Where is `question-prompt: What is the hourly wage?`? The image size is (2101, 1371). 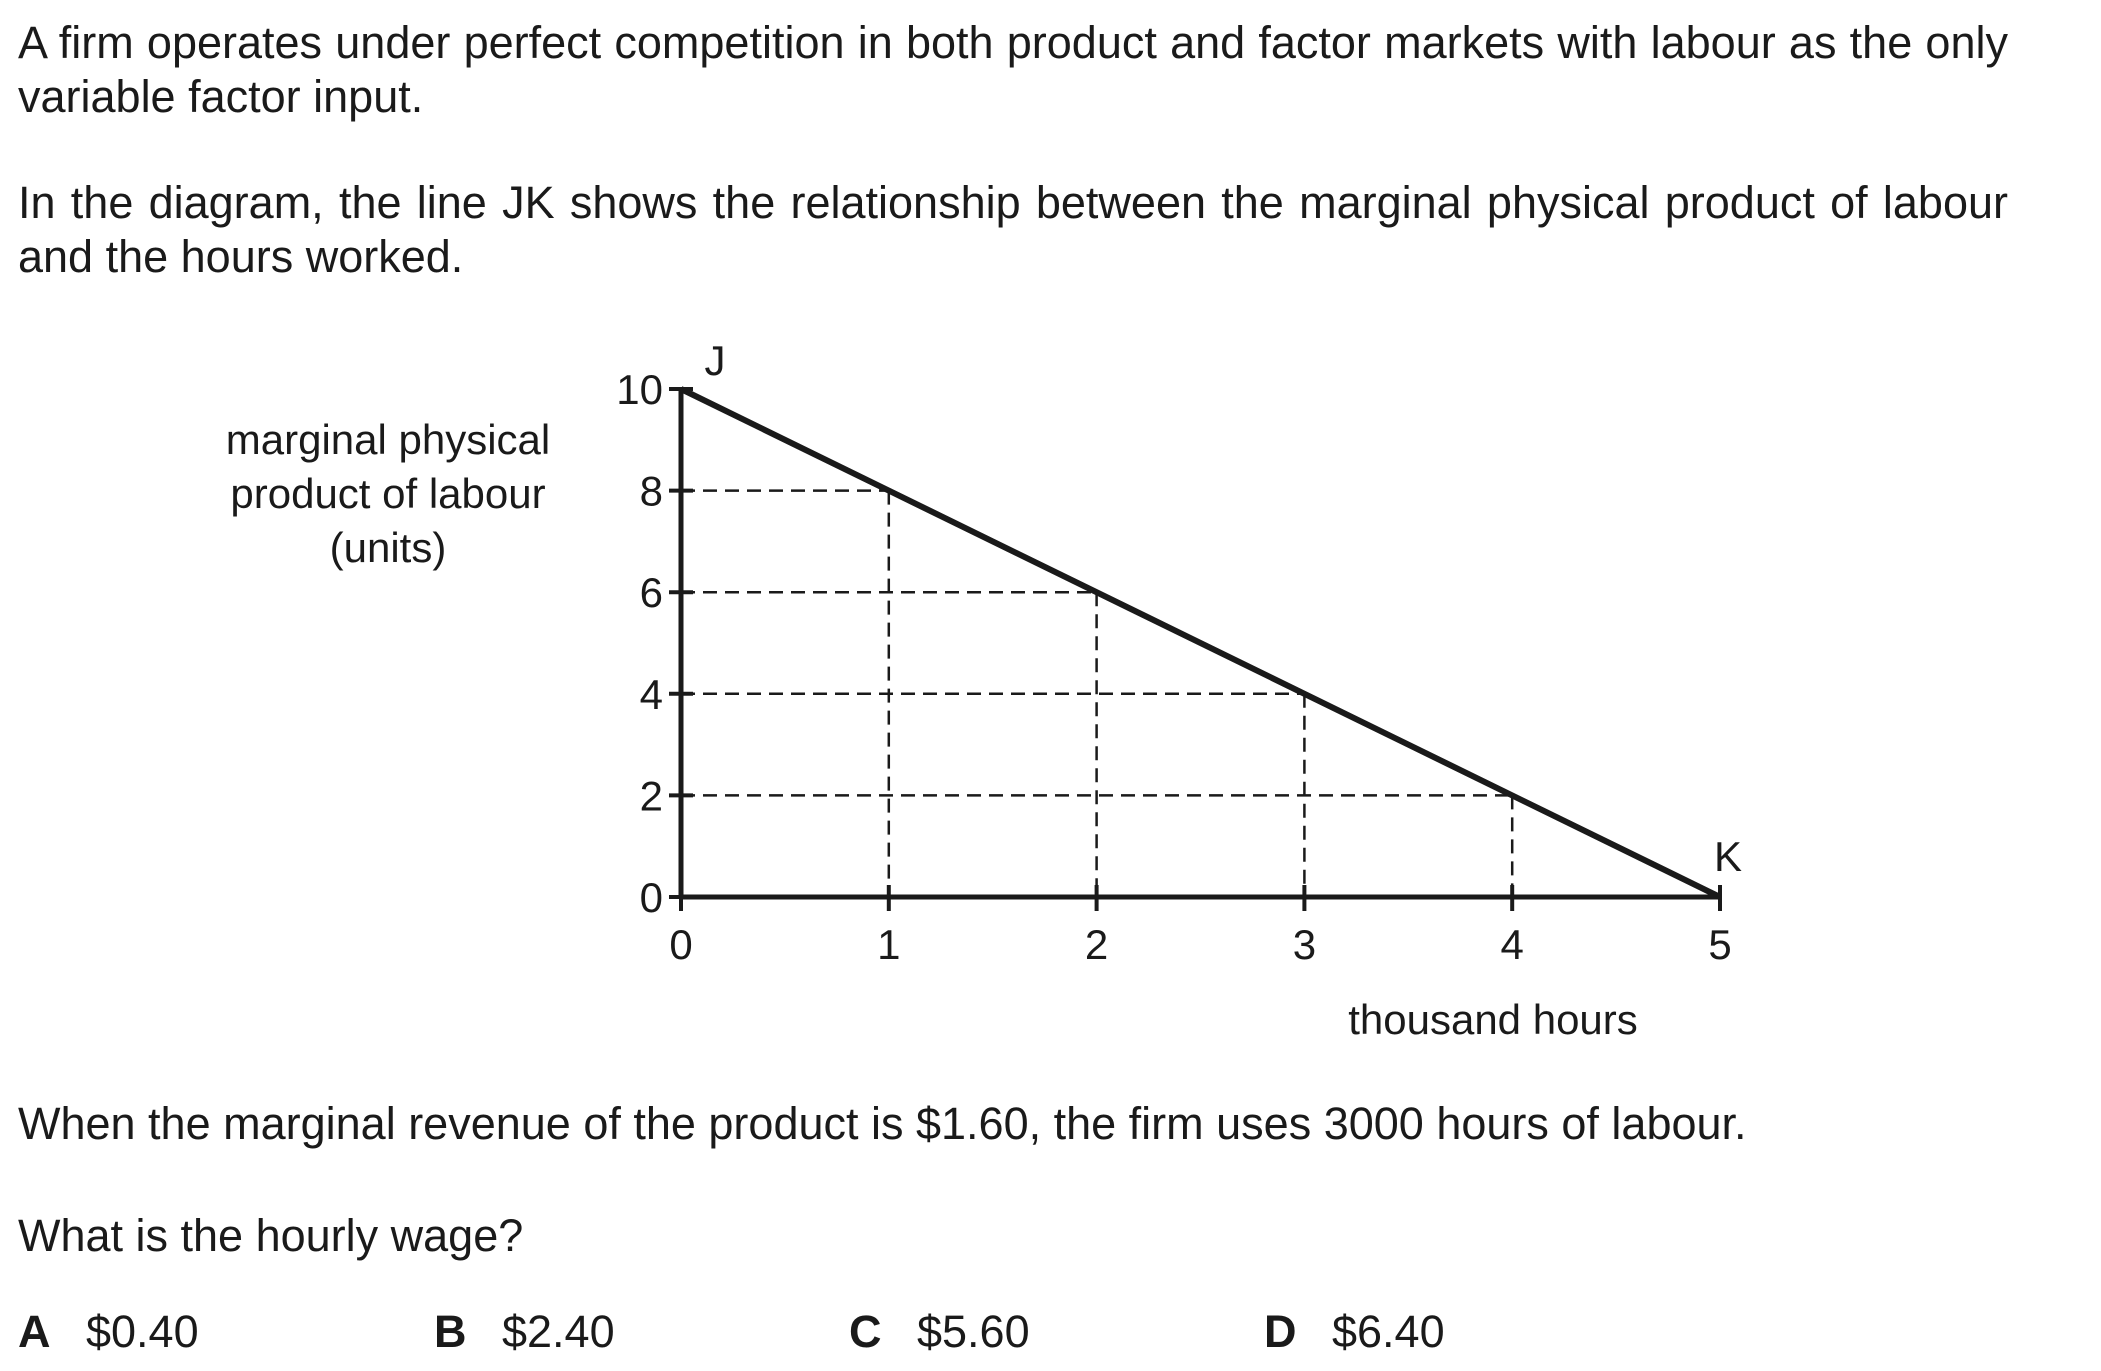
question-prompt: What is the hourly wage? is located at coordinates (271, 1235).